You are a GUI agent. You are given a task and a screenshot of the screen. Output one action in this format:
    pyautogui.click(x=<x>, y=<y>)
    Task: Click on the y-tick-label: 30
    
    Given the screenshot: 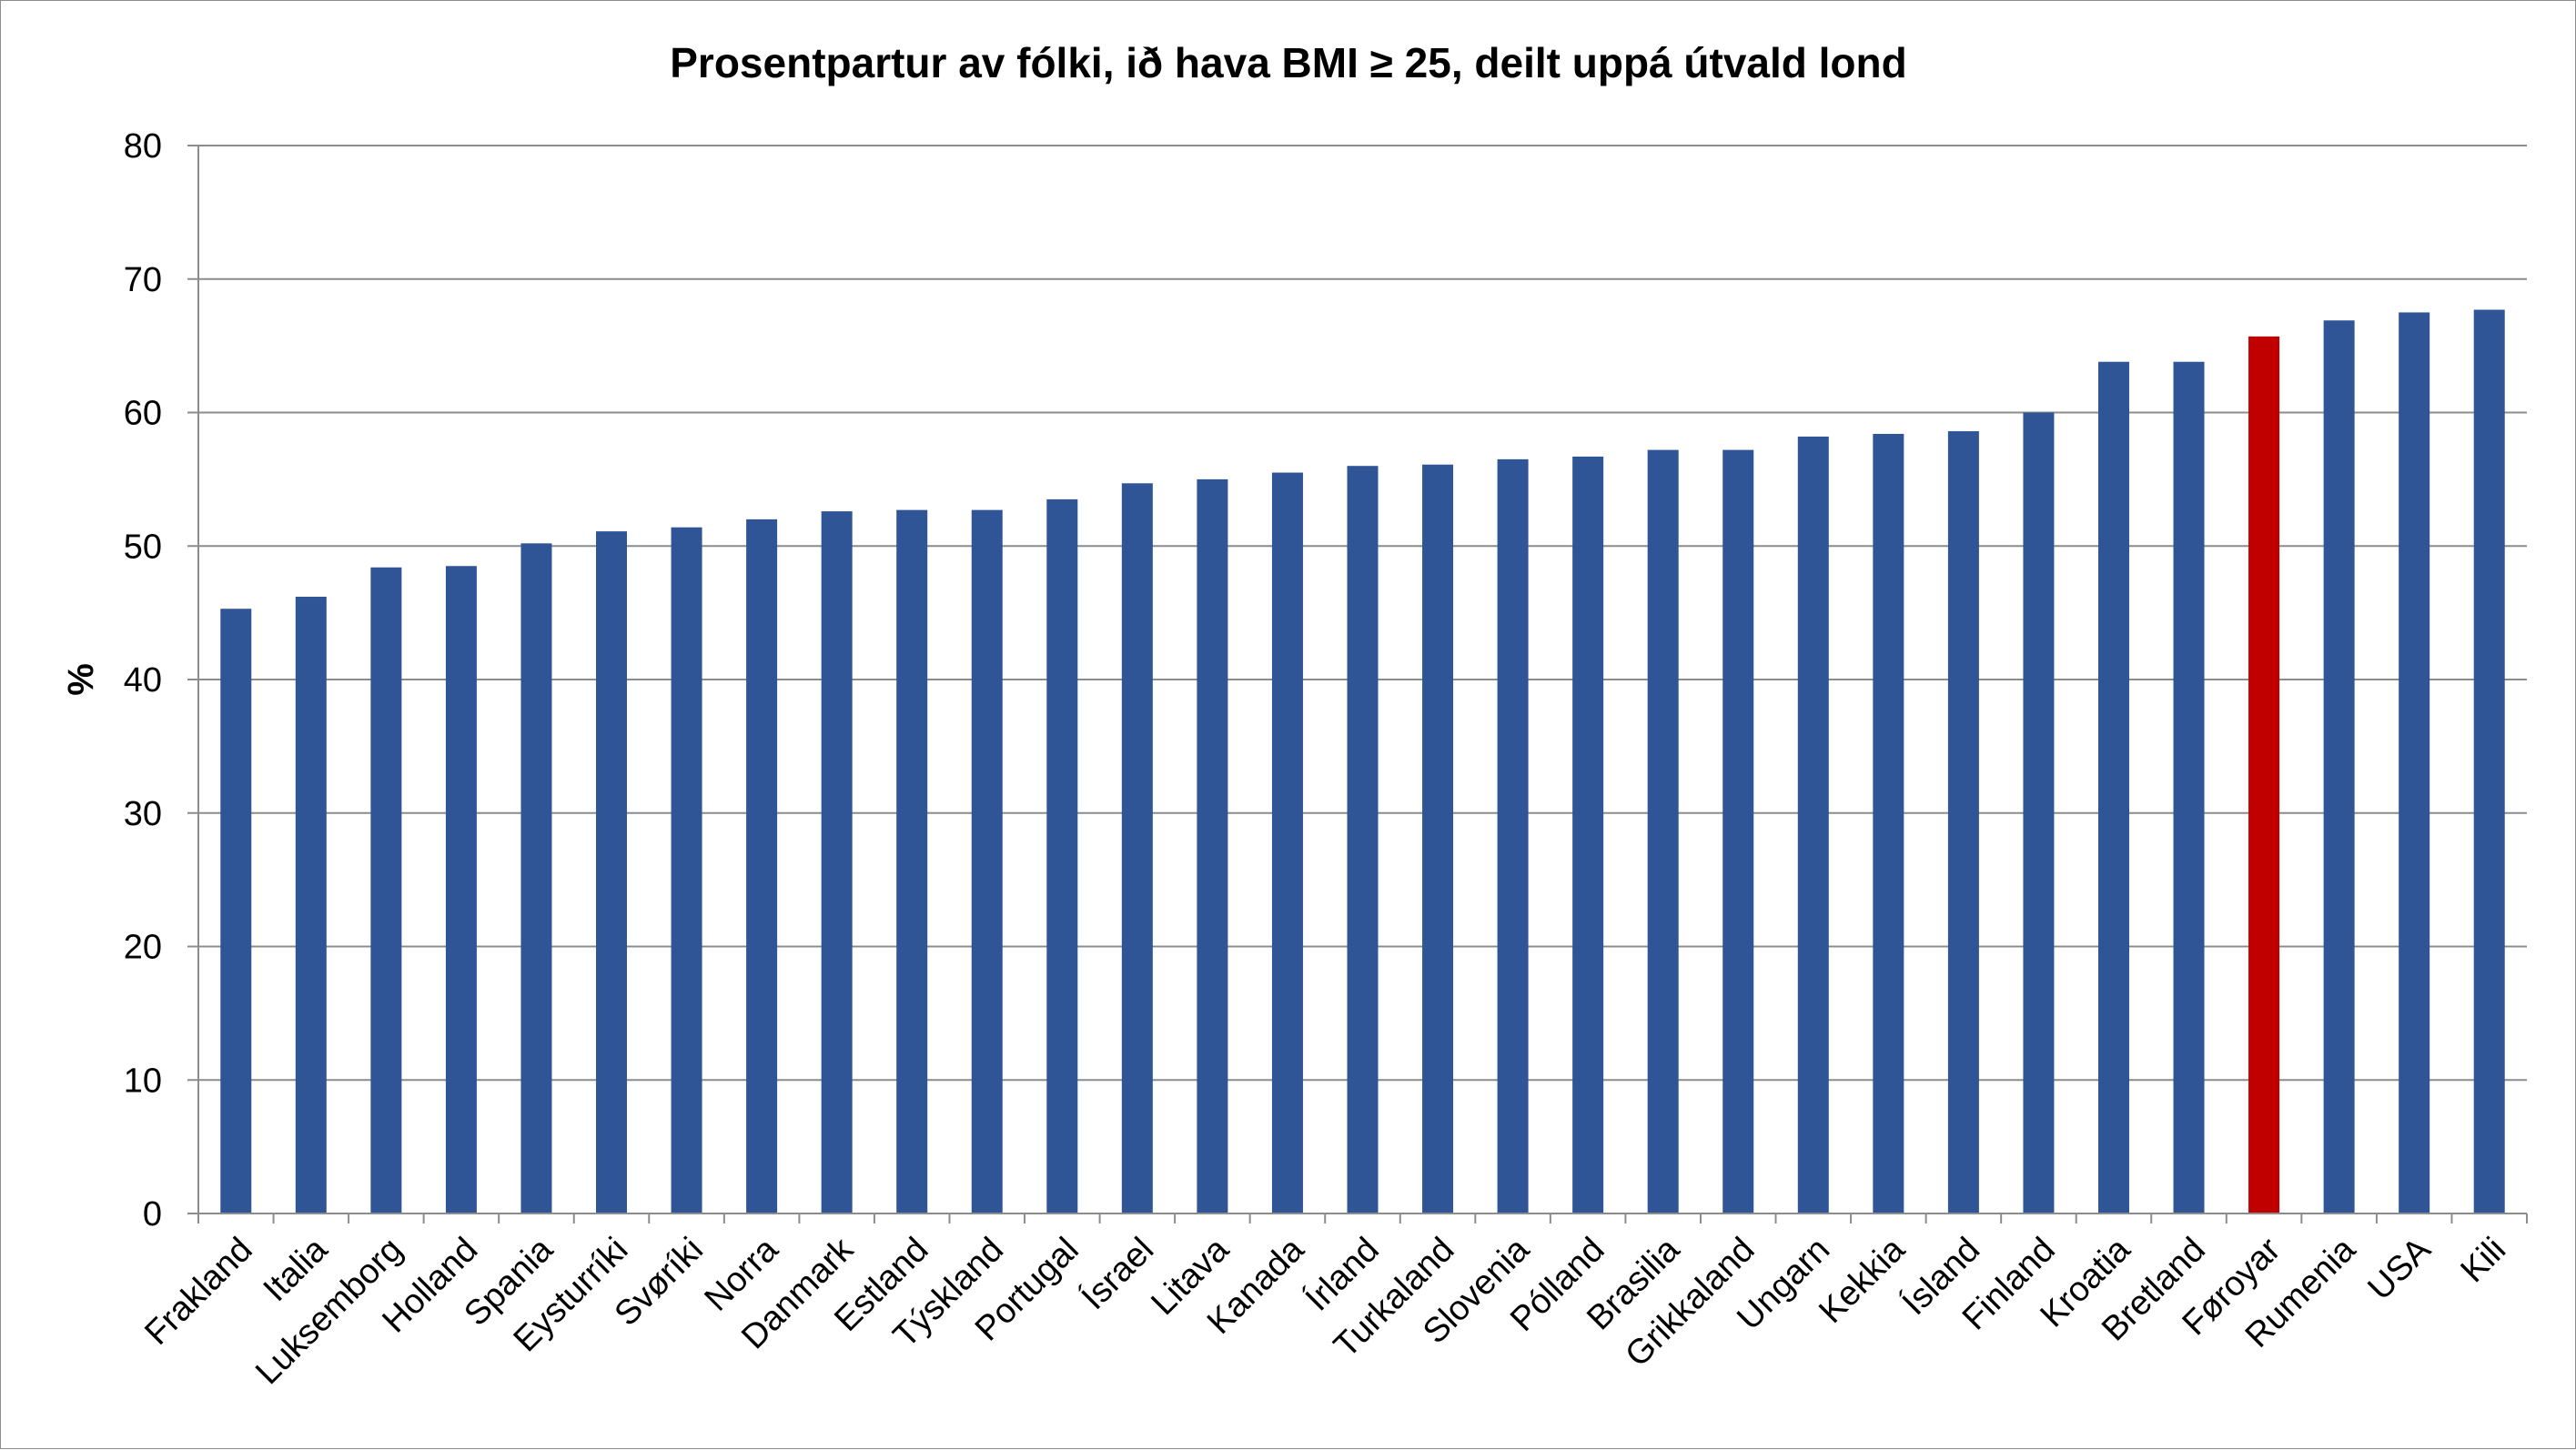 What is the action you would take?
    pyautogui.click(x=143, y=814)
    